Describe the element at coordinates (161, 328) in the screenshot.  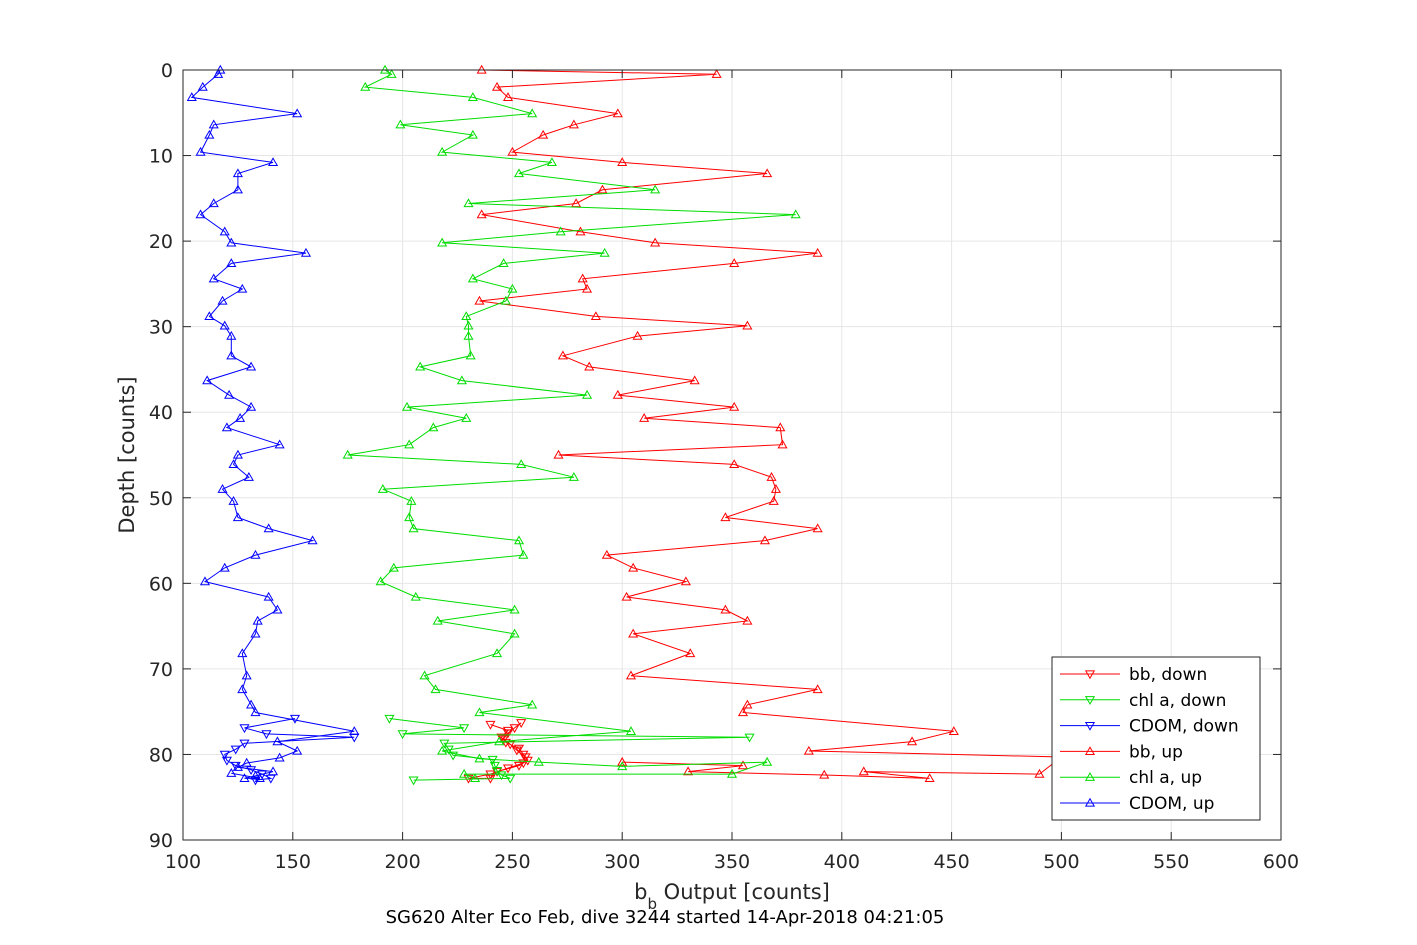
I see `y-tick-label: 30` at that location.